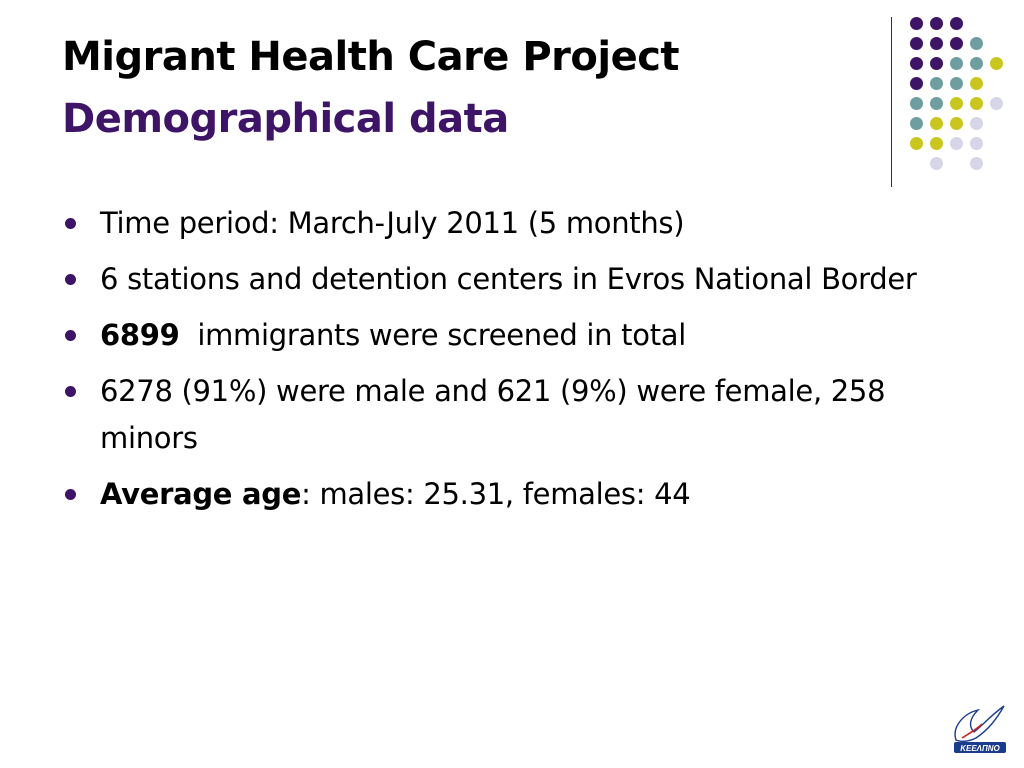 This screenshot has width=1024, height=768. Describe the element at coordinates (432, 335) in the screenshot. I see `bullet-text: immigrants were screened in total` at that location.